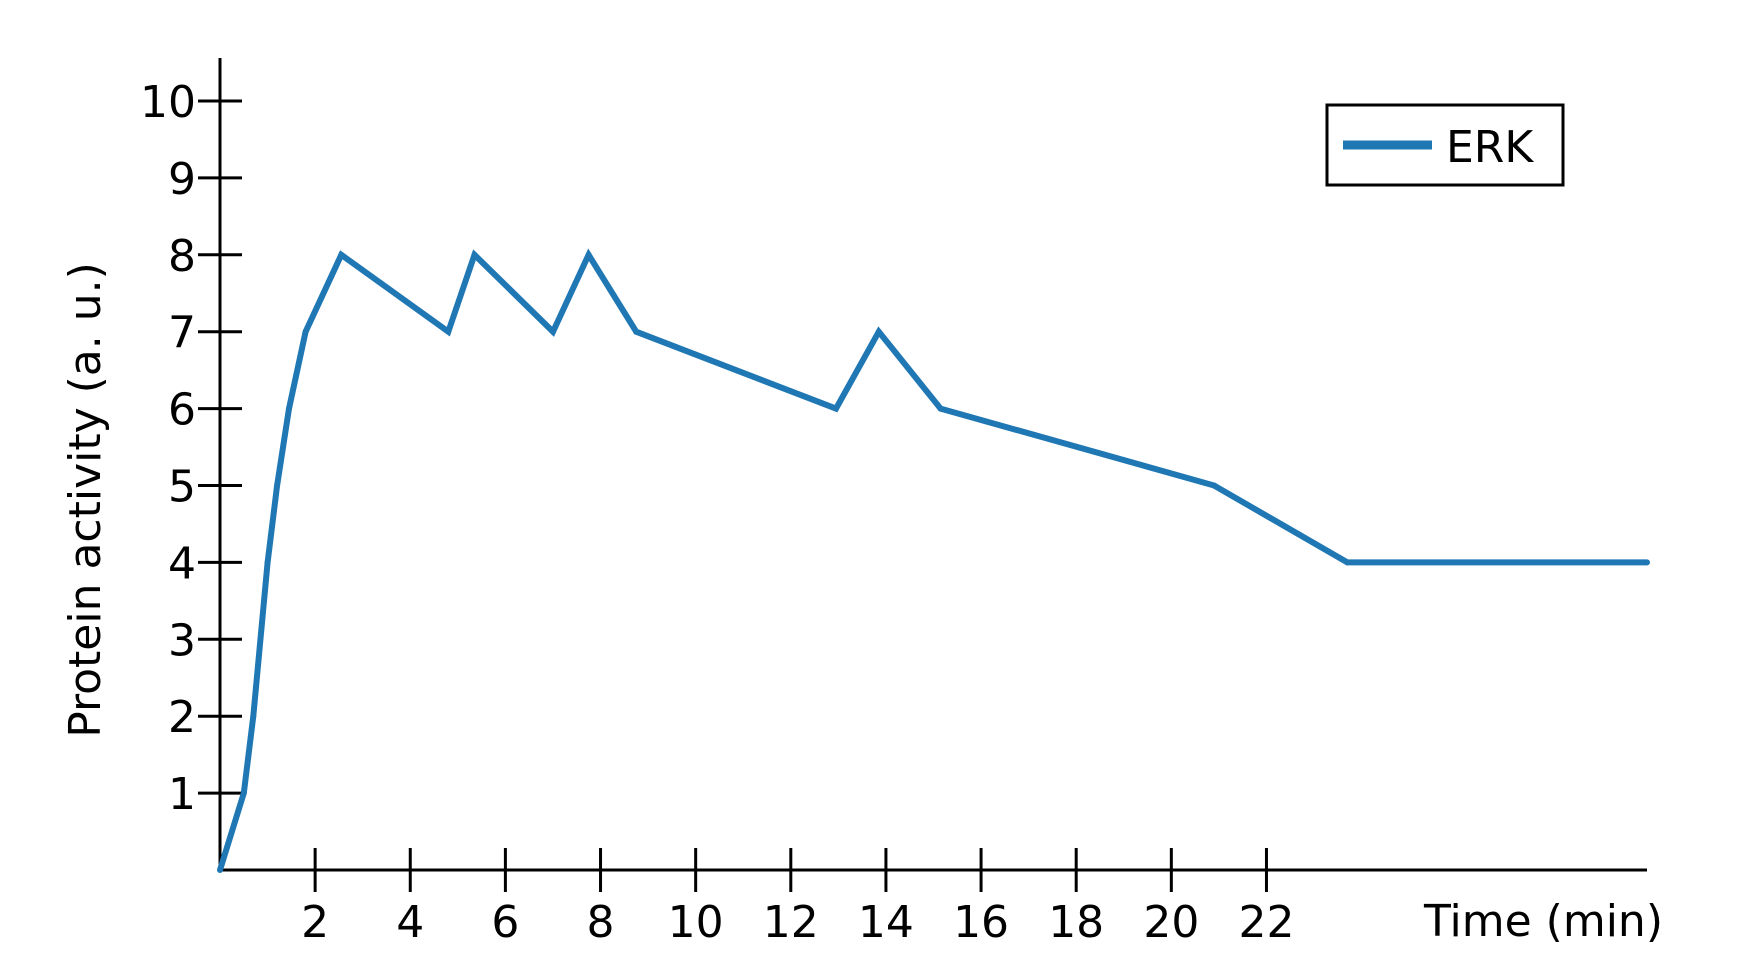 Image resolution: width=1738 pixels, height=966 pixels. I want to click on x-tick-label-2: 2, so click(315, 922).